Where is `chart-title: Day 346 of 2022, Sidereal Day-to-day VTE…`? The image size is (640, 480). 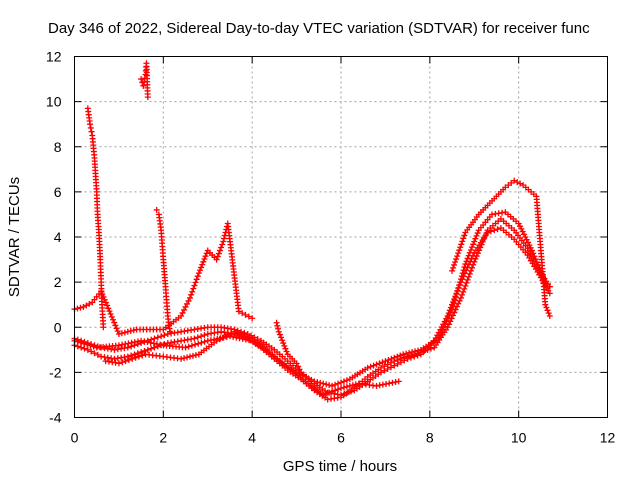
chart-title: Day 346 of 2022, Sidereal Day-to-day VTE… is located at coordinates (319, 28).